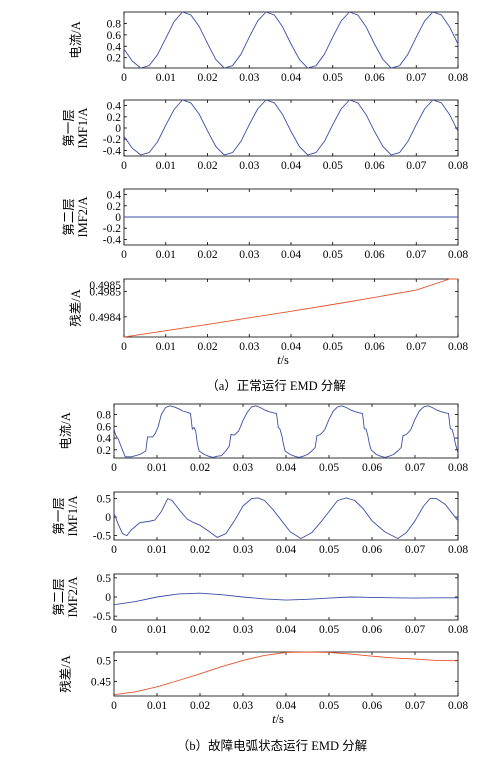 This screenshot has height=757, width=494. What do you see at coordinates (118, 129) in the screenshot?
I see `y-tick-label: 0` at bounding box center [118, 129].